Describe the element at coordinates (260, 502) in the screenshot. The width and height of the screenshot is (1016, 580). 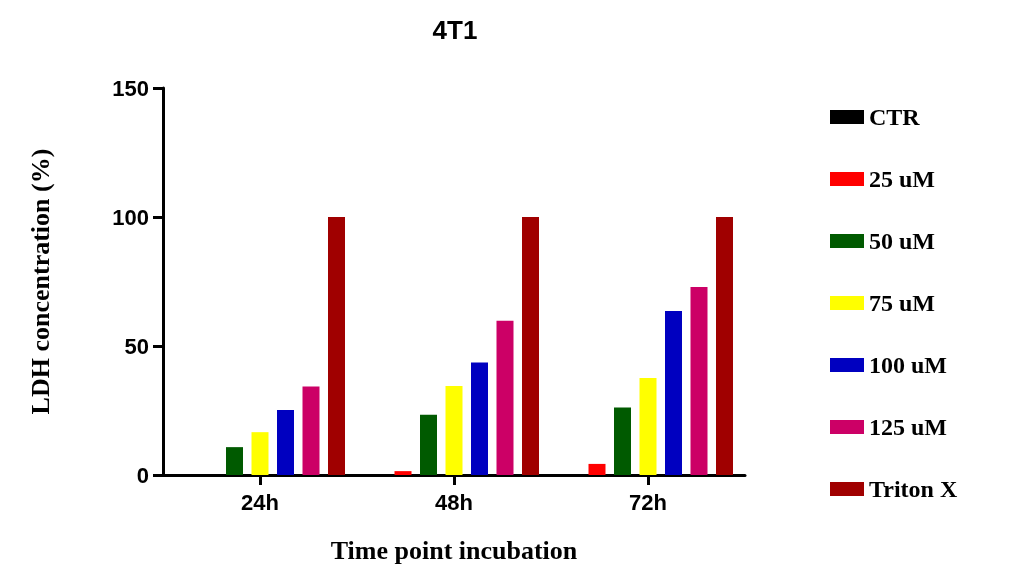
I see `x-tick-label: 24h` at that location.